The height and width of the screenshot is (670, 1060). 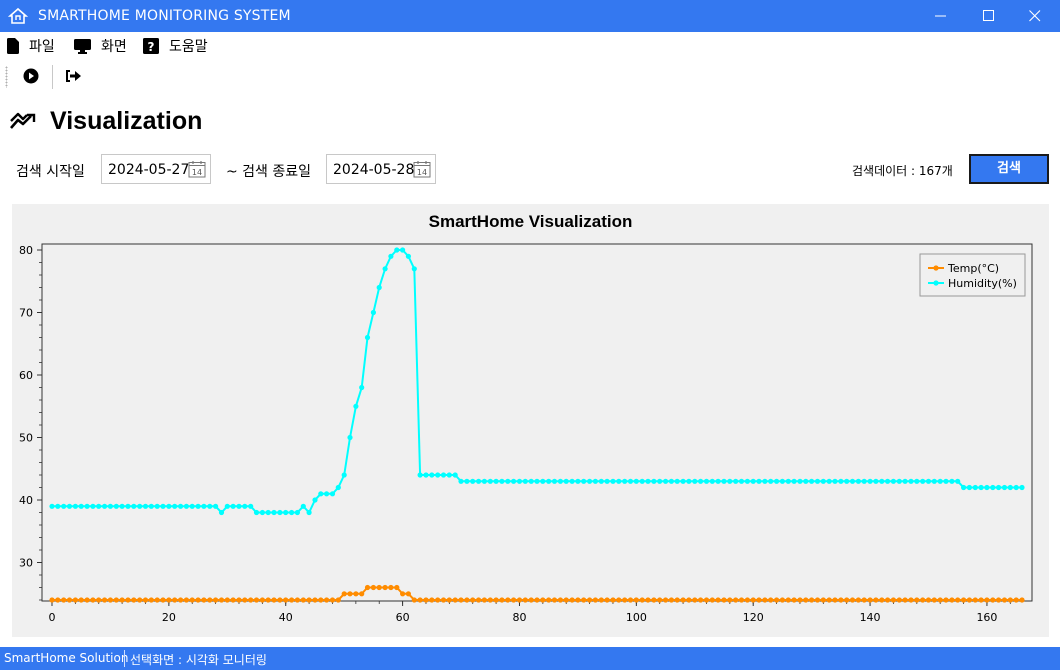 What do you see at coordinates (26, 500) in the screenshot?
I see `y-tick-label: 40` at bounding box center [26, 500].